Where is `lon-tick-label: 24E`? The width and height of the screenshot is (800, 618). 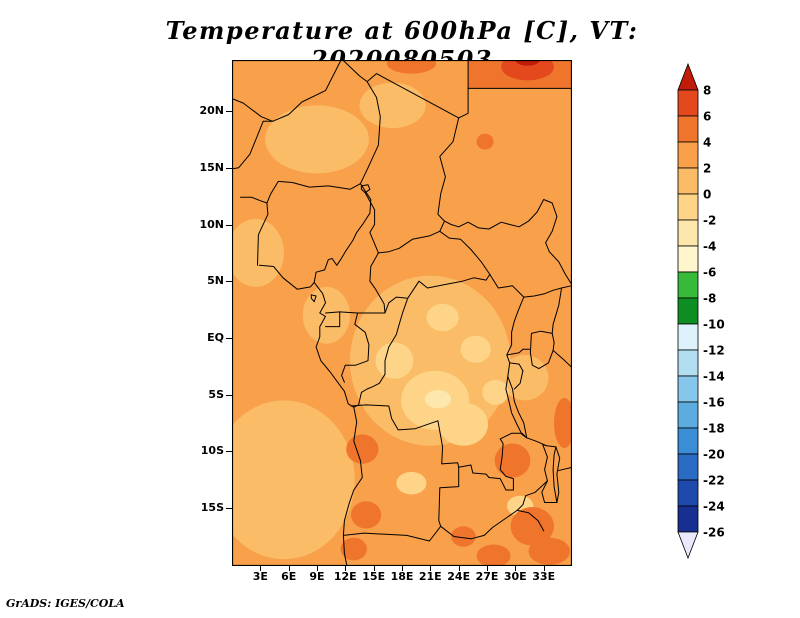
lon-tick-label: 24E is located at coordinates (459, 576).